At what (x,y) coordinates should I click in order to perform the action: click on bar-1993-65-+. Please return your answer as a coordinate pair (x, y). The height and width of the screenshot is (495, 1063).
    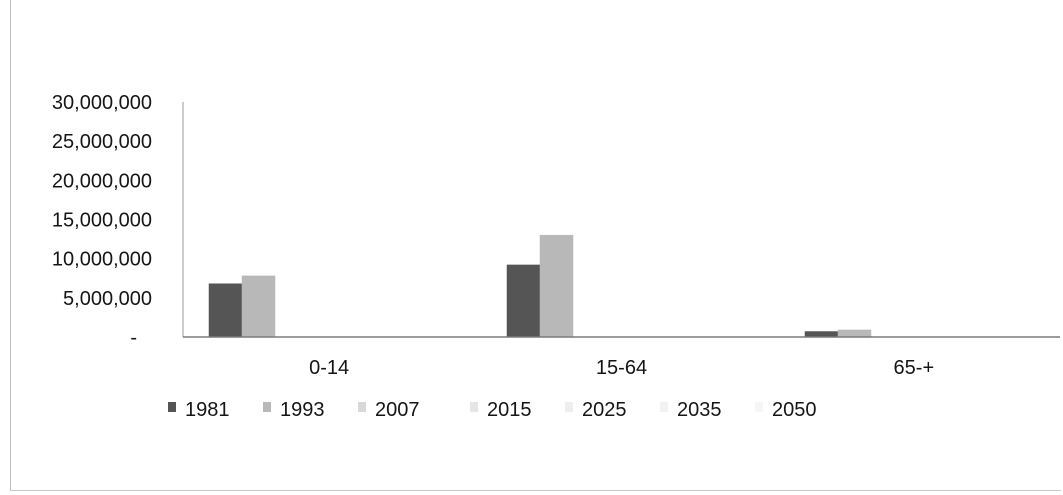
    Looking at the image, I should click on (854, 333).